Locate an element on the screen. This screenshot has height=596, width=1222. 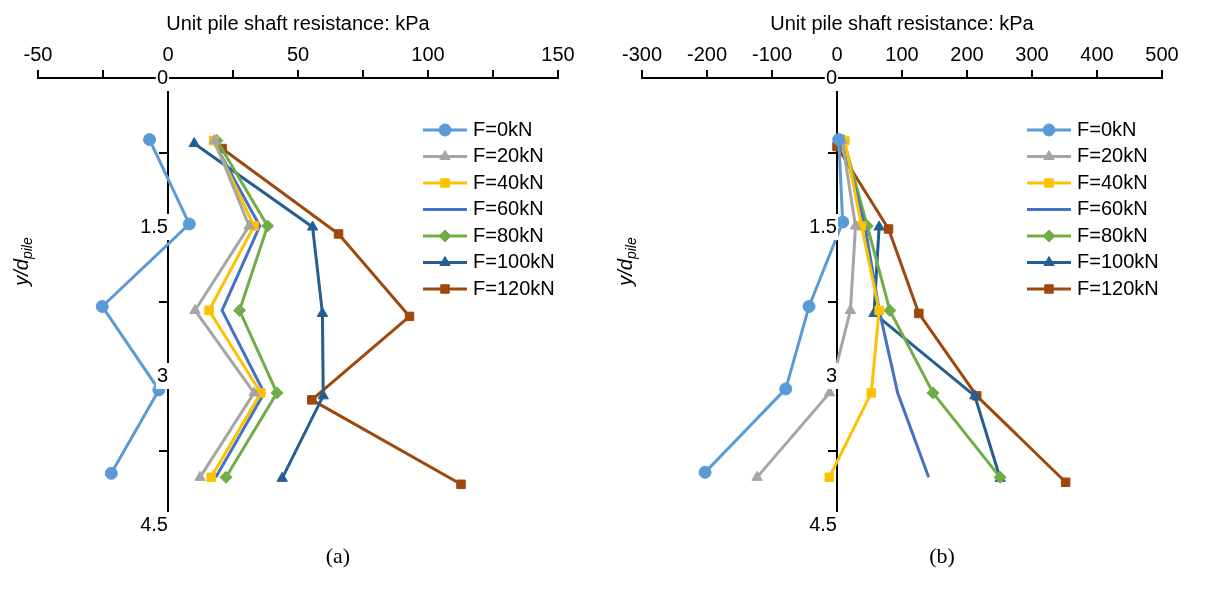
x-tick-label: 150 is located at coordinates (558, 53).